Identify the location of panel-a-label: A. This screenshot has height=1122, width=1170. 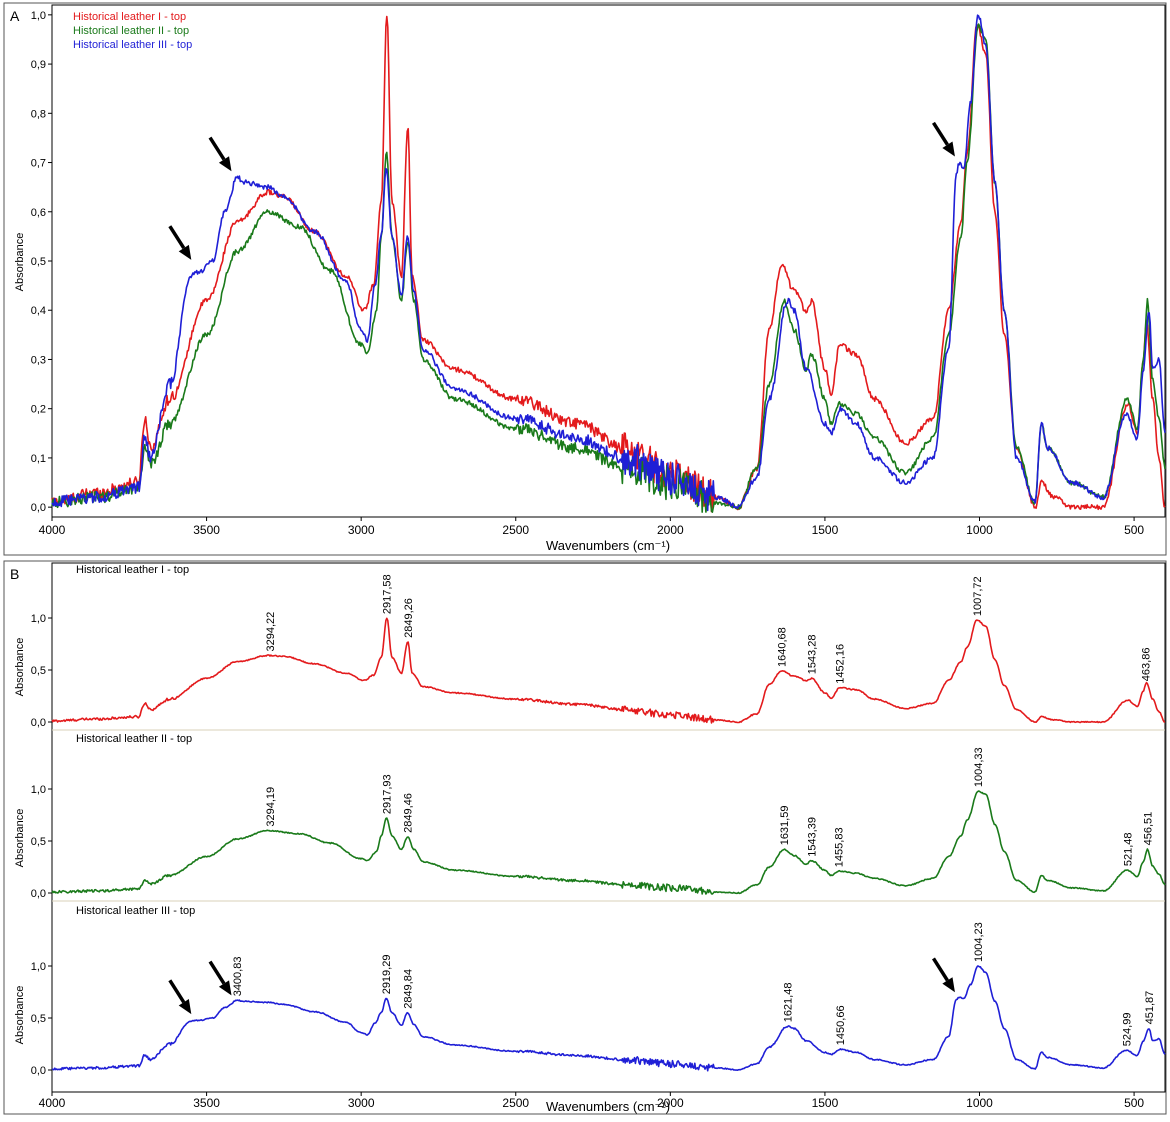
(15, 16).